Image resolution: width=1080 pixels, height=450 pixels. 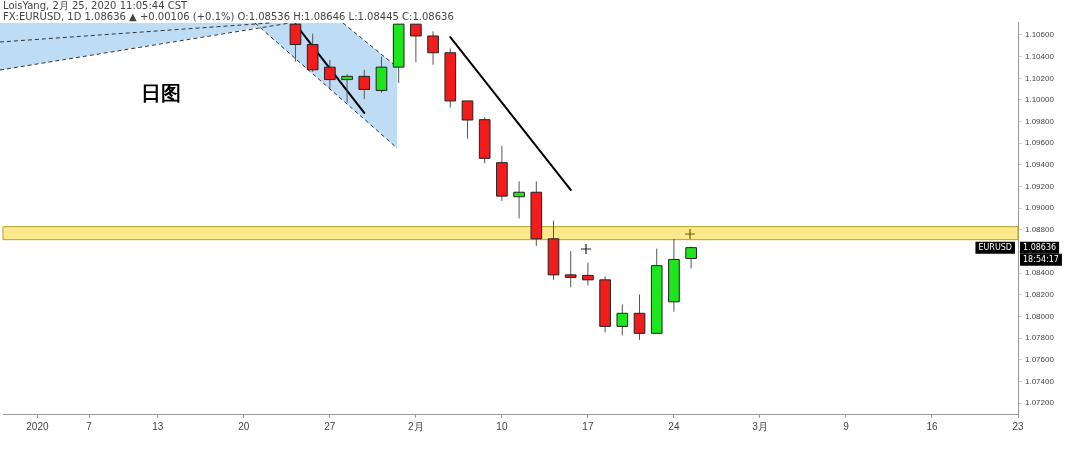 I want to click on y-tick-label: 1.09400, so click(x=1040, y=165).